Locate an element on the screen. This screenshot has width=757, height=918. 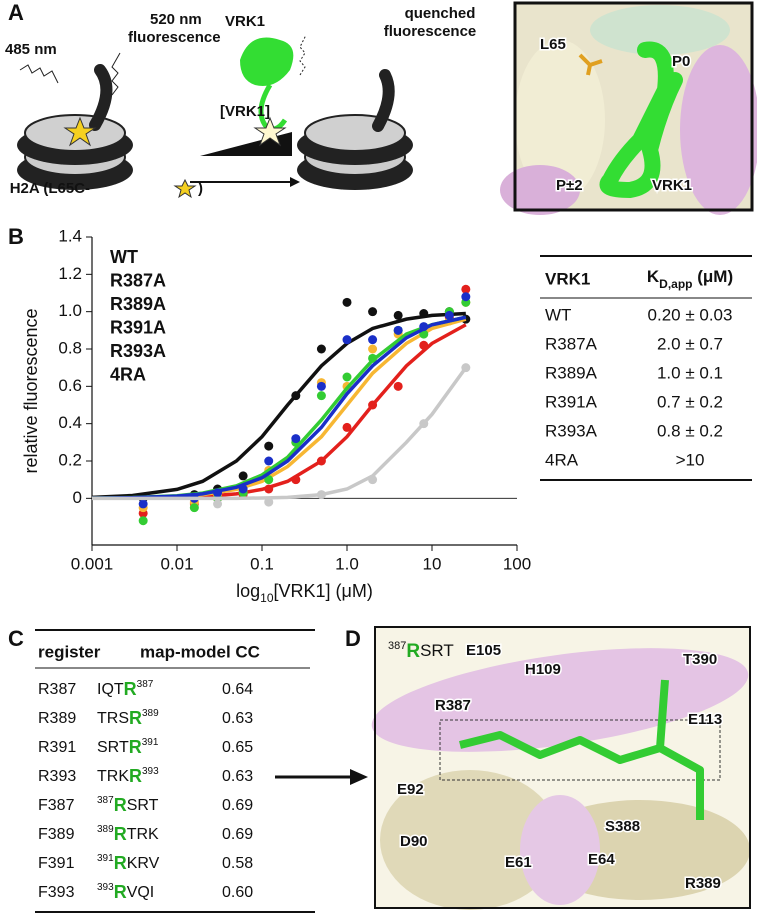
x-tick-label: 1.0 is located at coordinates (347, 563).